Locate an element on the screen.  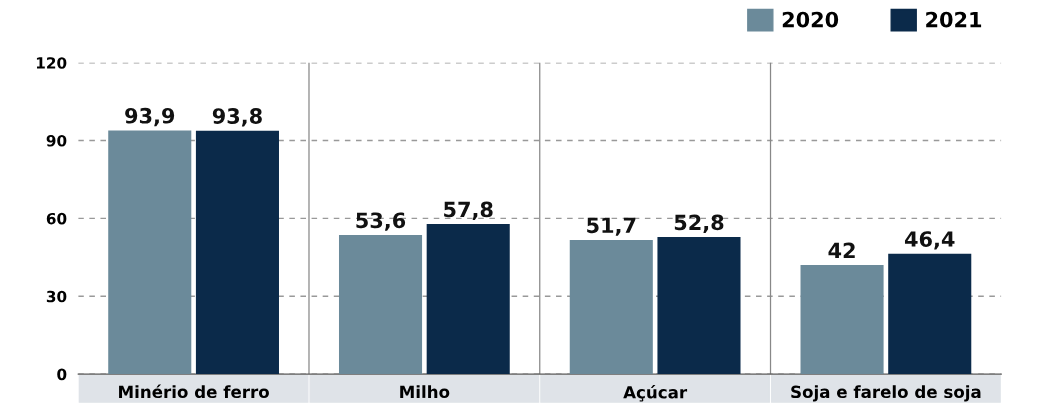
data-label: 42 is located at coordinates (841, 250).